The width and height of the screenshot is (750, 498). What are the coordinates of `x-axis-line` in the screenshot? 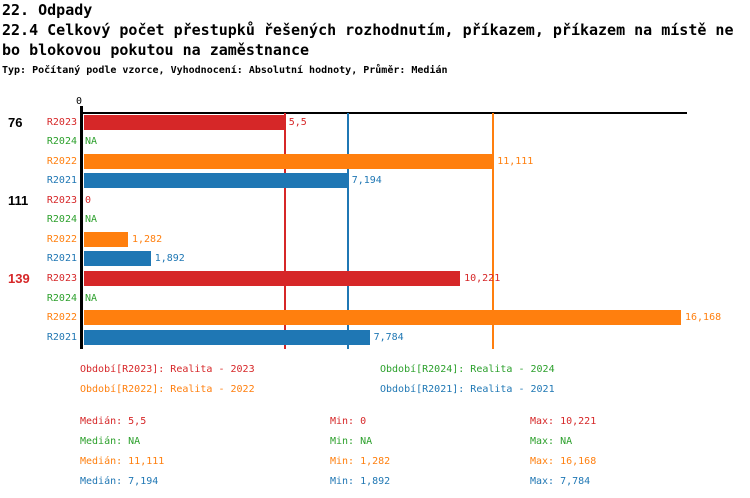 It's located at (383, 113).